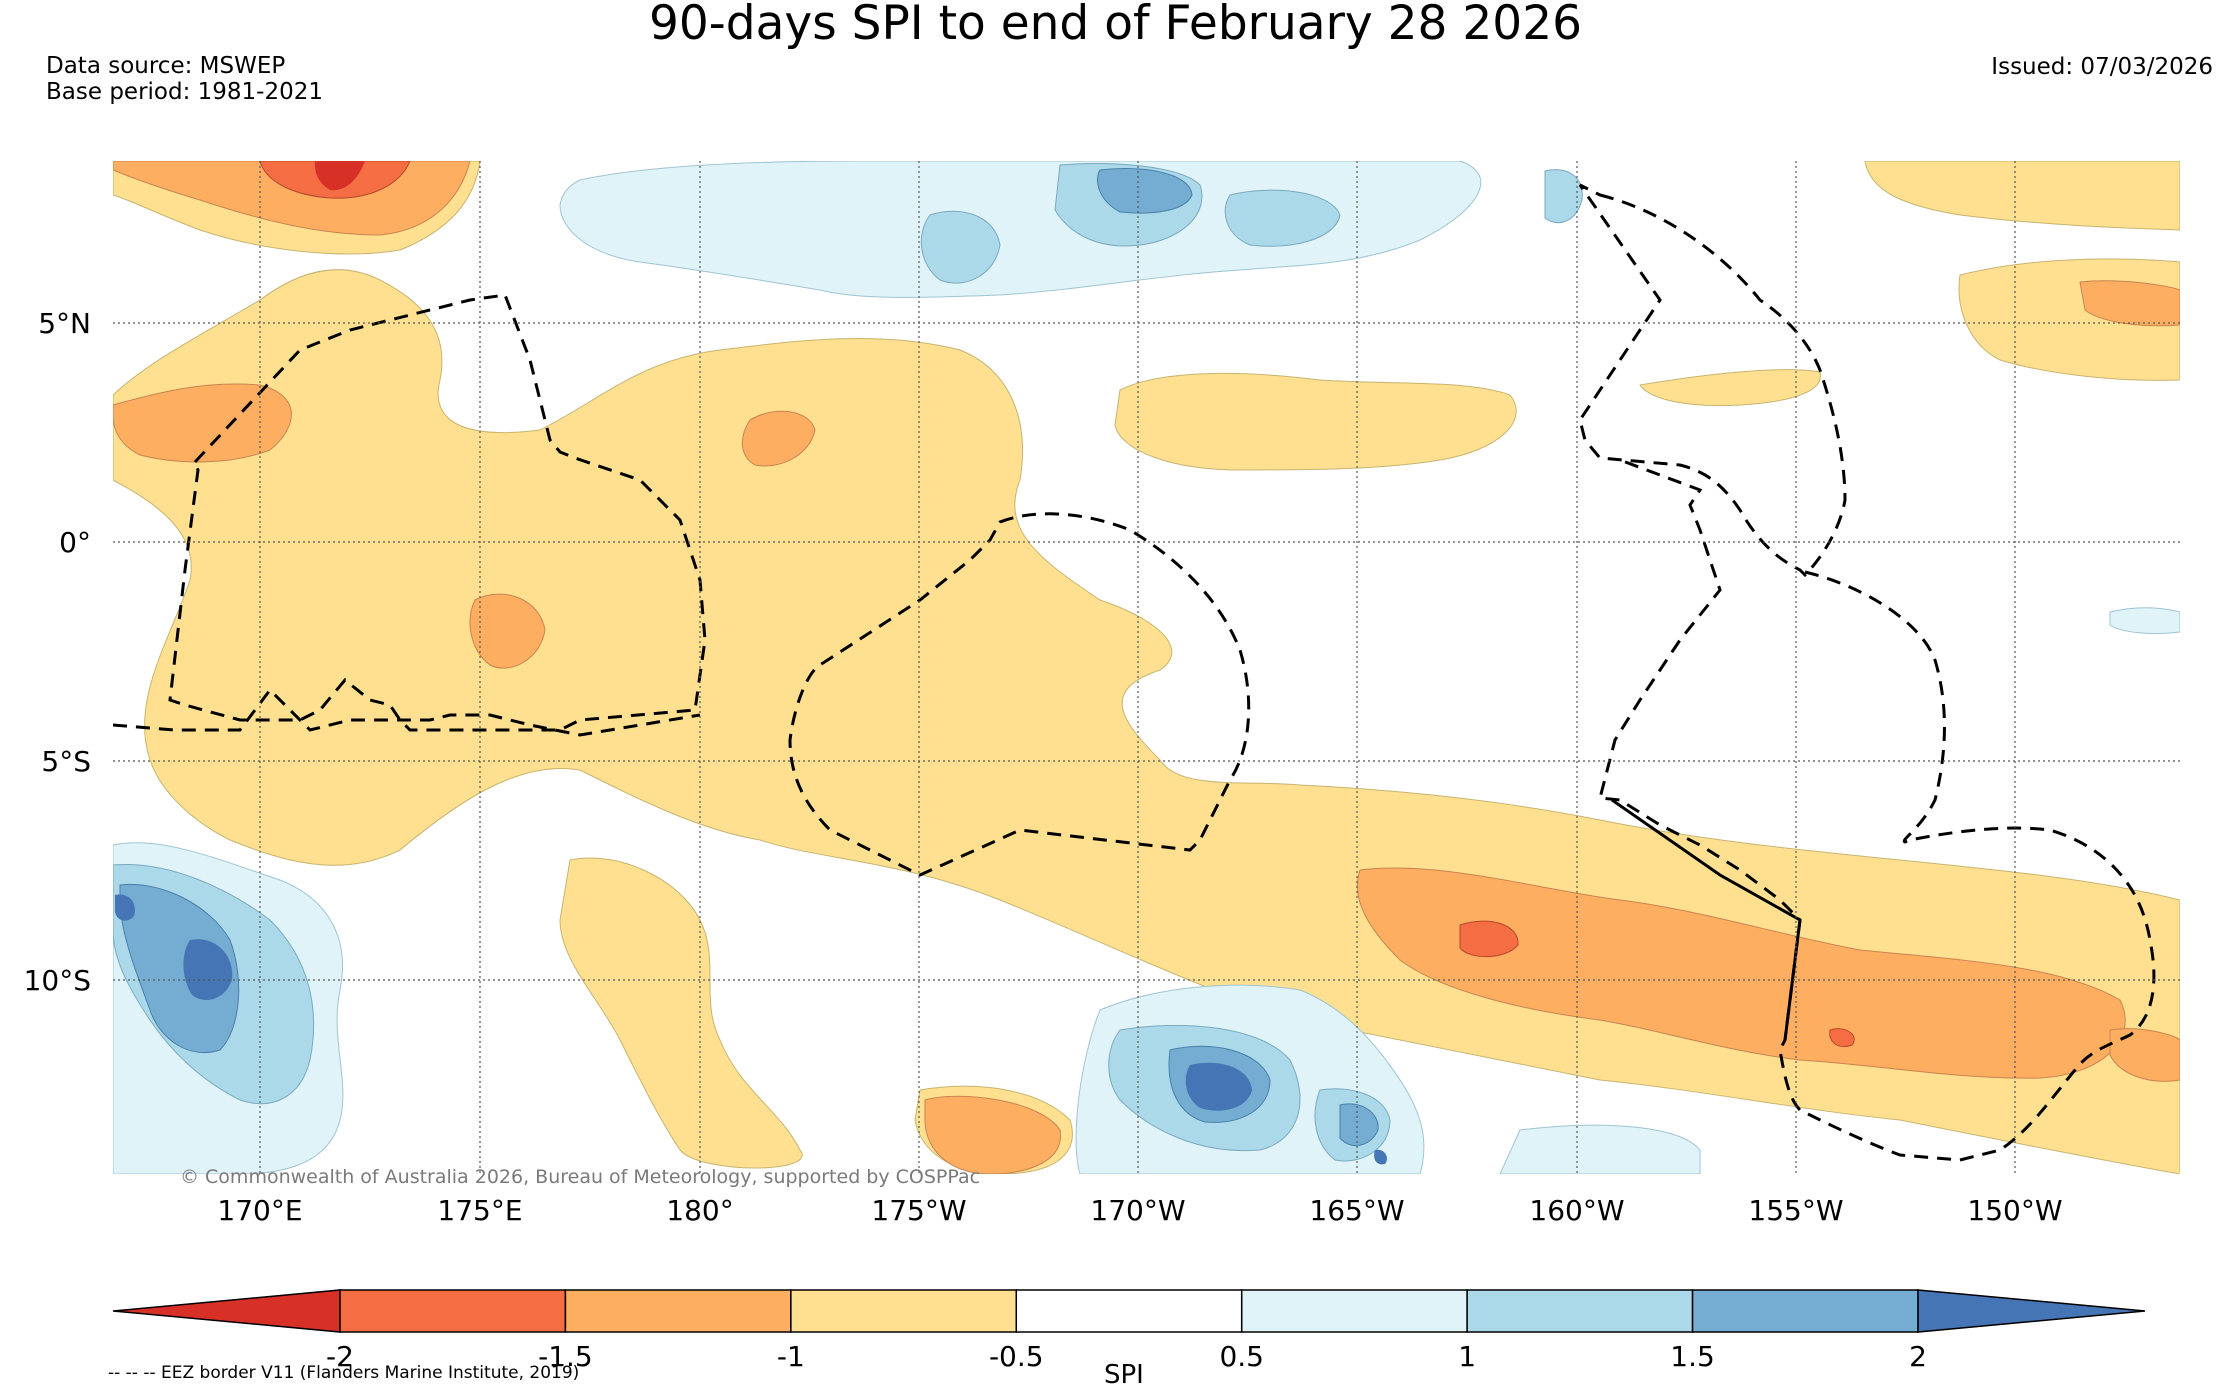 The height and width of the screenshot is (1390, 2231). Describe the element at coordinates (1576, 1210) in the screenshot. I see `lon-label: 160°W` at that location.